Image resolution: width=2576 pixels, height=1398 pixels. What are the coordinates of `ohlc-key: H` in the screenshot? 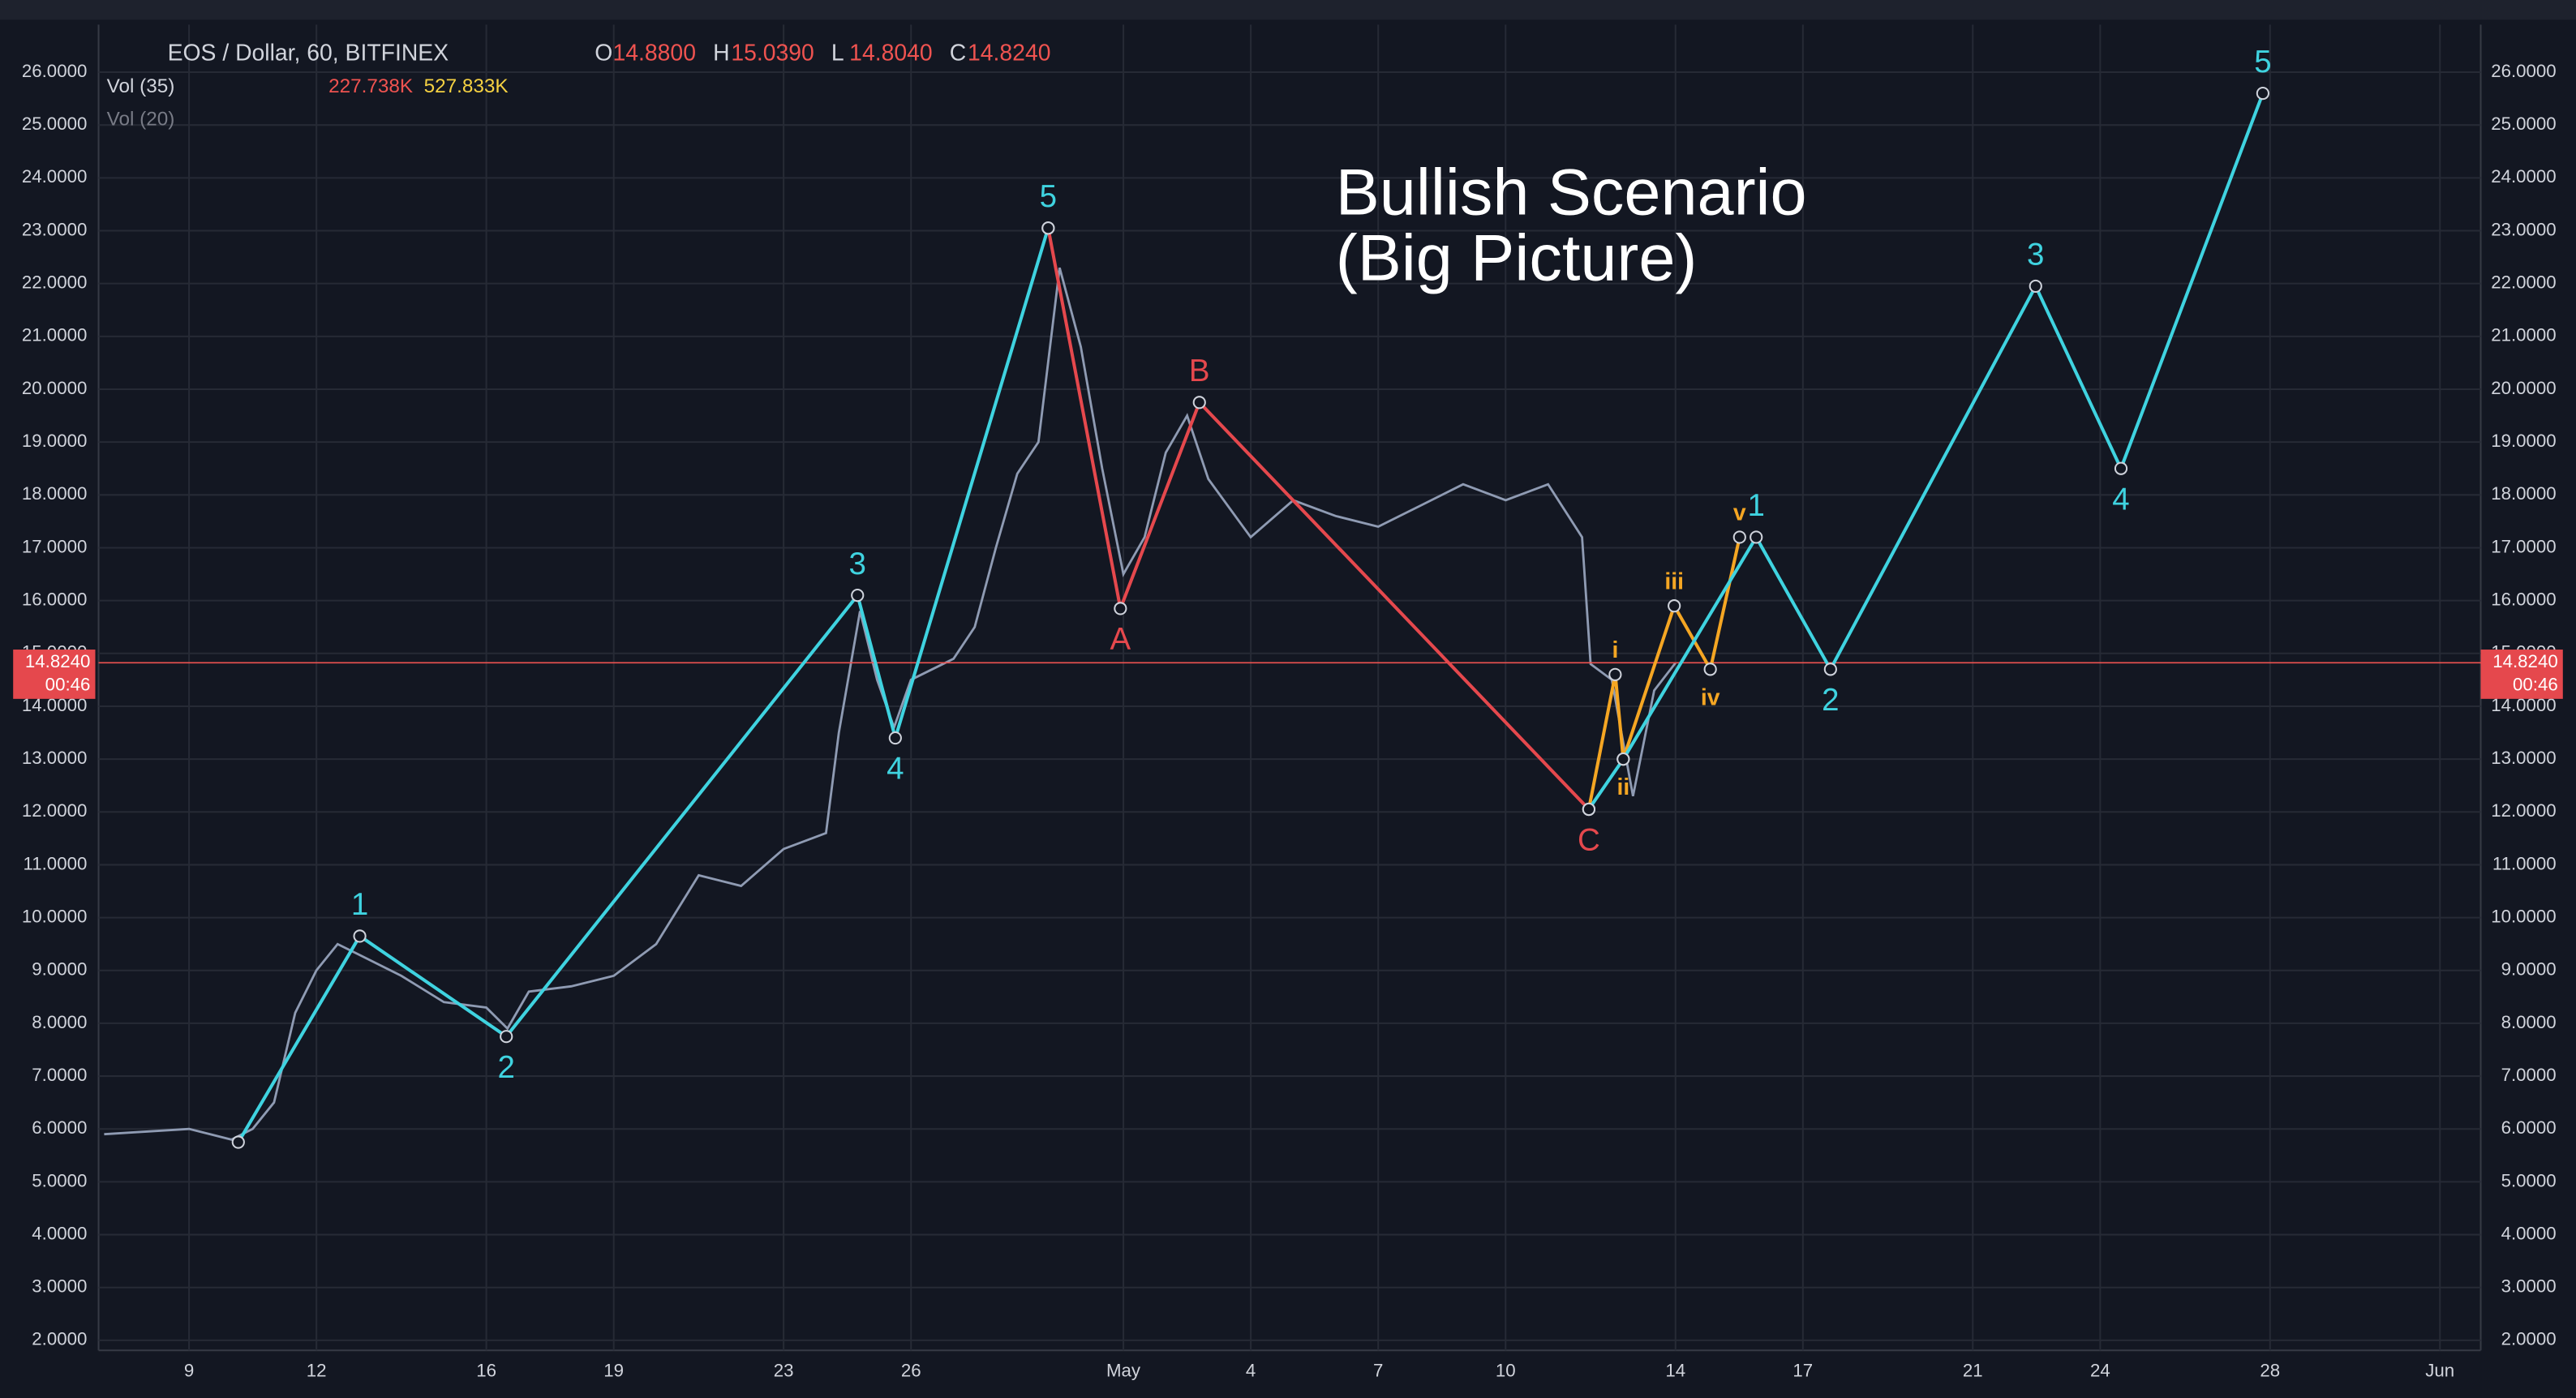 It's located at (721, 53).